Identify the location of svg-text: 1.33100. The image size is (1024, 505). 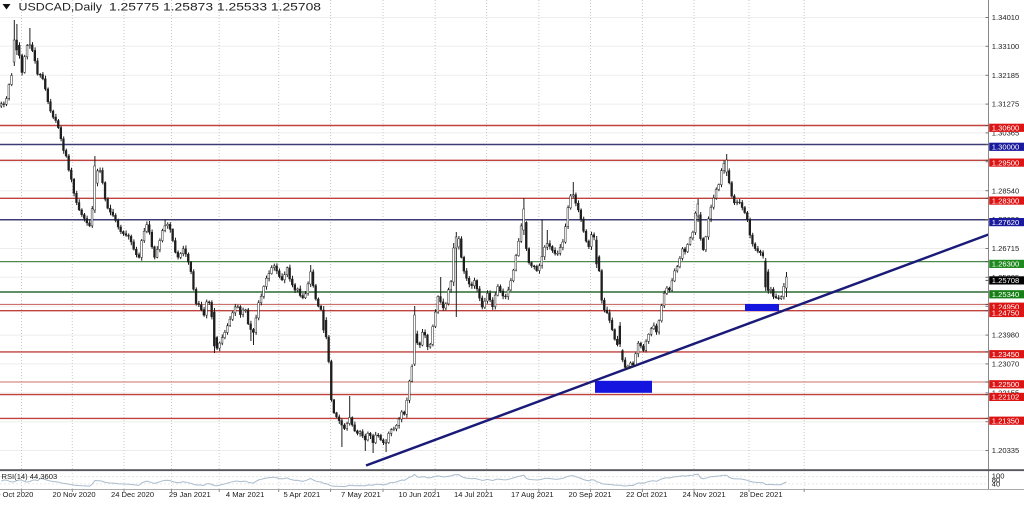
(1005, 46).